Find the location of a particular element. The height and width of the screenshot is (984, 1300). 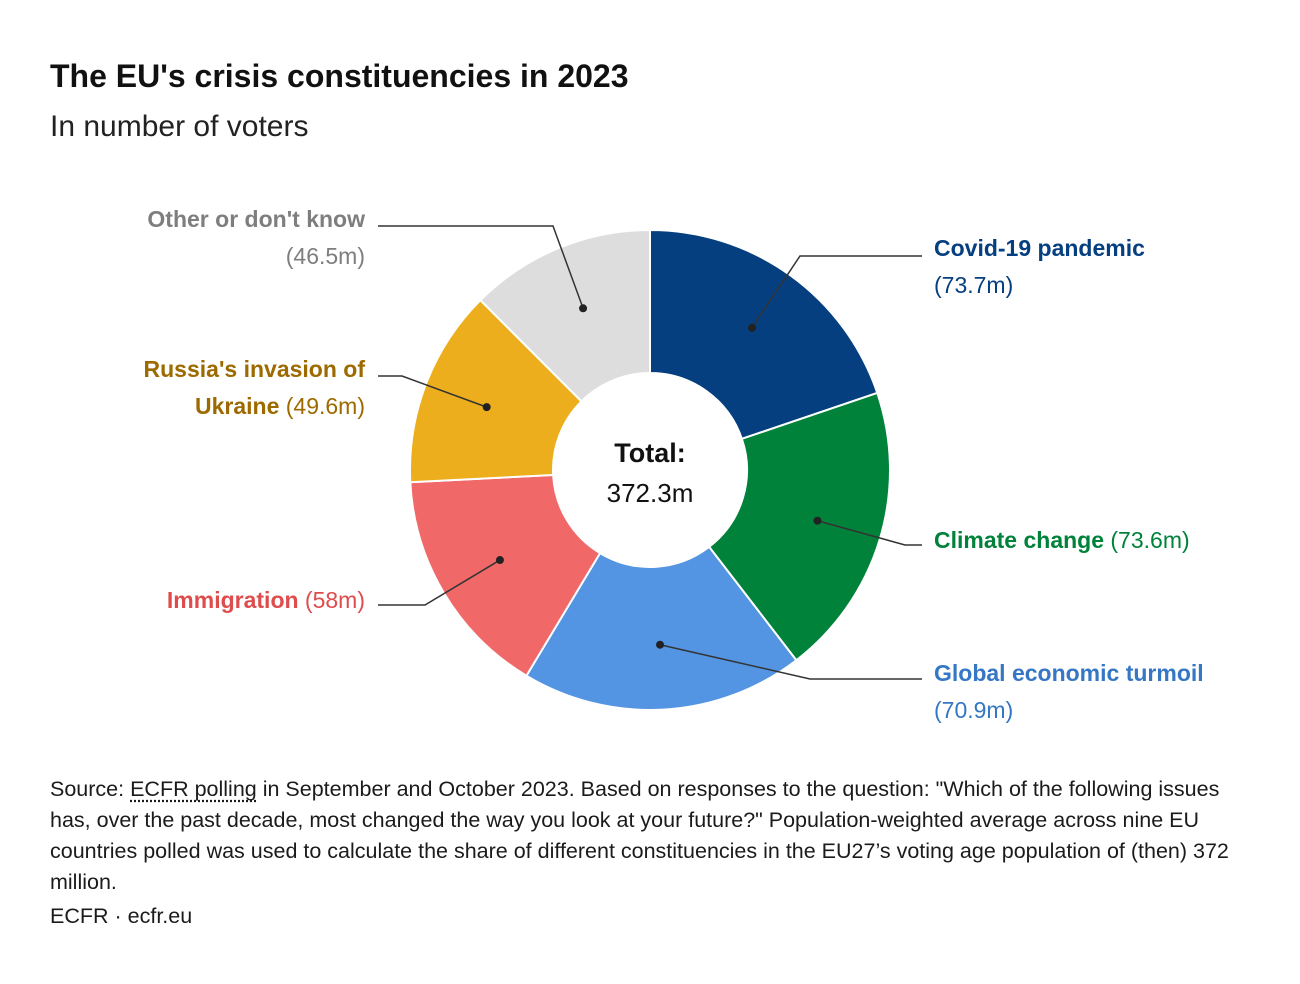

slice-covid-19-pandemic is located at coordinates (764, 334).